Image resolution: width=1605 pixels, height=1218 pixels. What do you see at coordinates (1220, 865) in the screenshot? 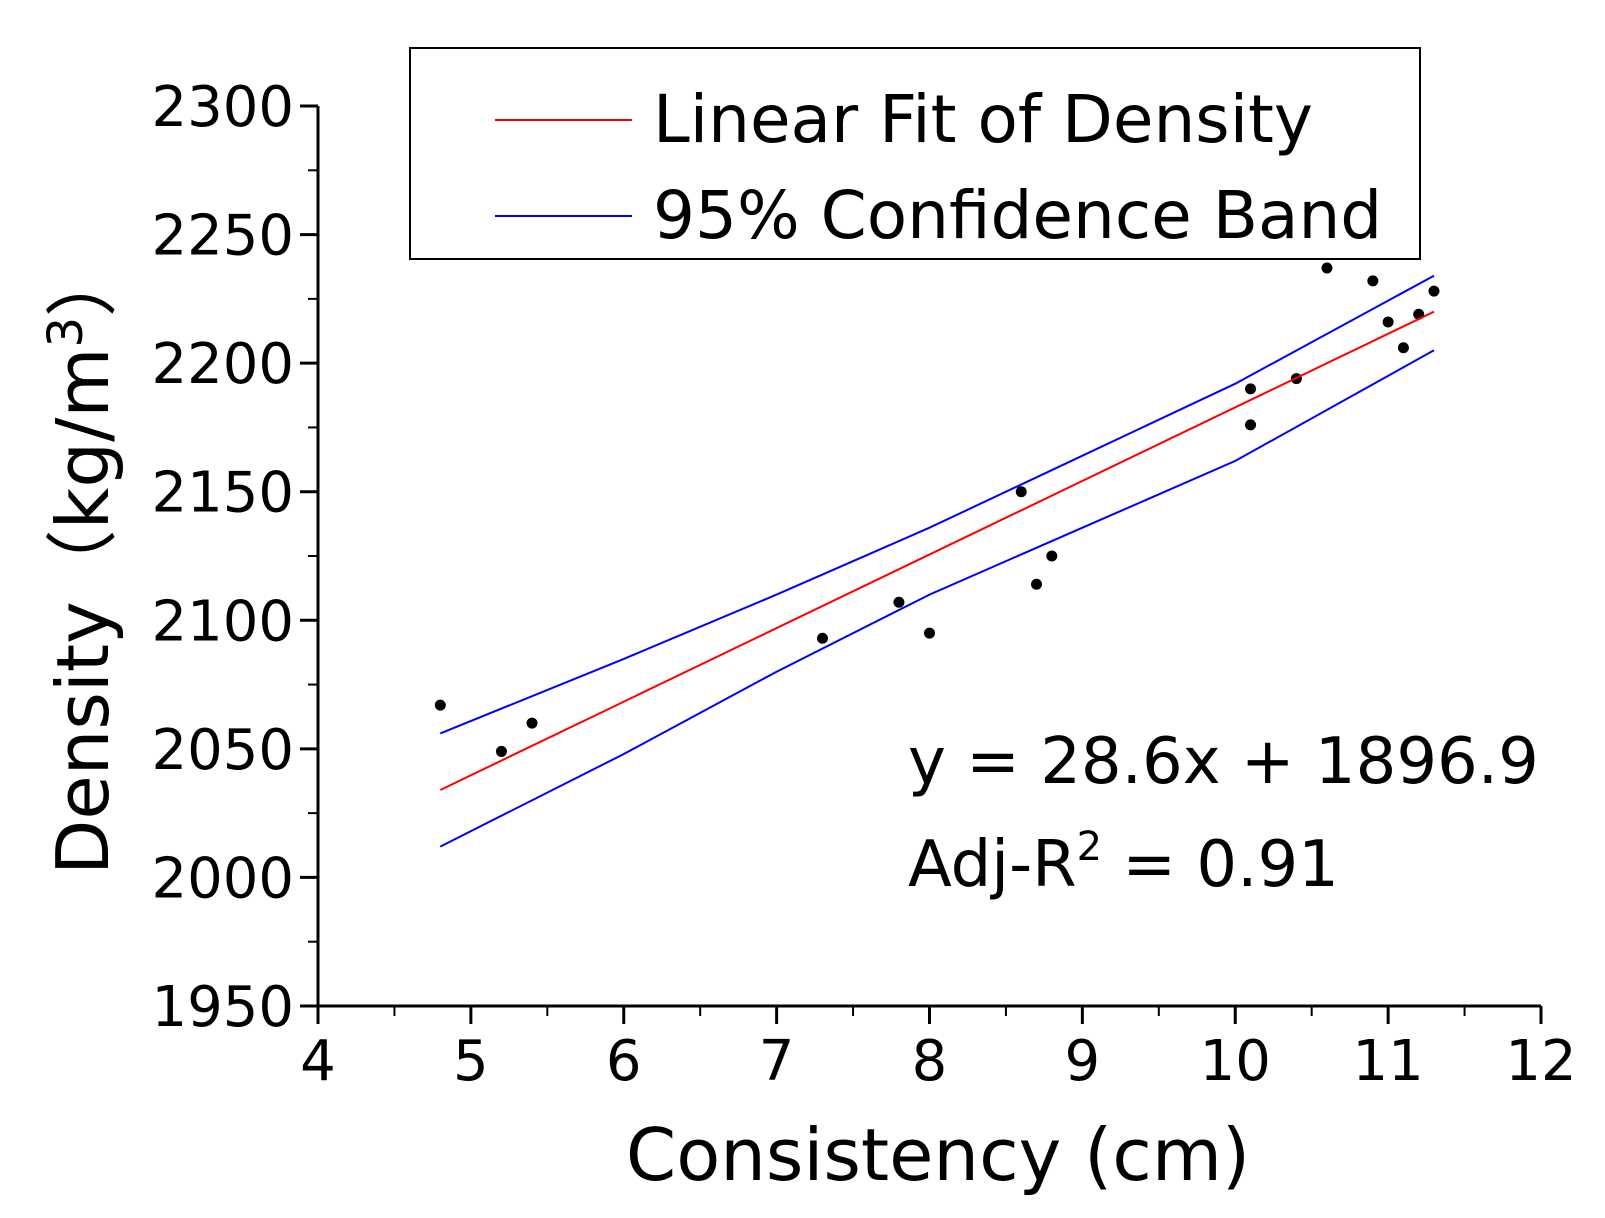
I see `r2-suffix: = 0.91` at bounding box center [1220, 865].